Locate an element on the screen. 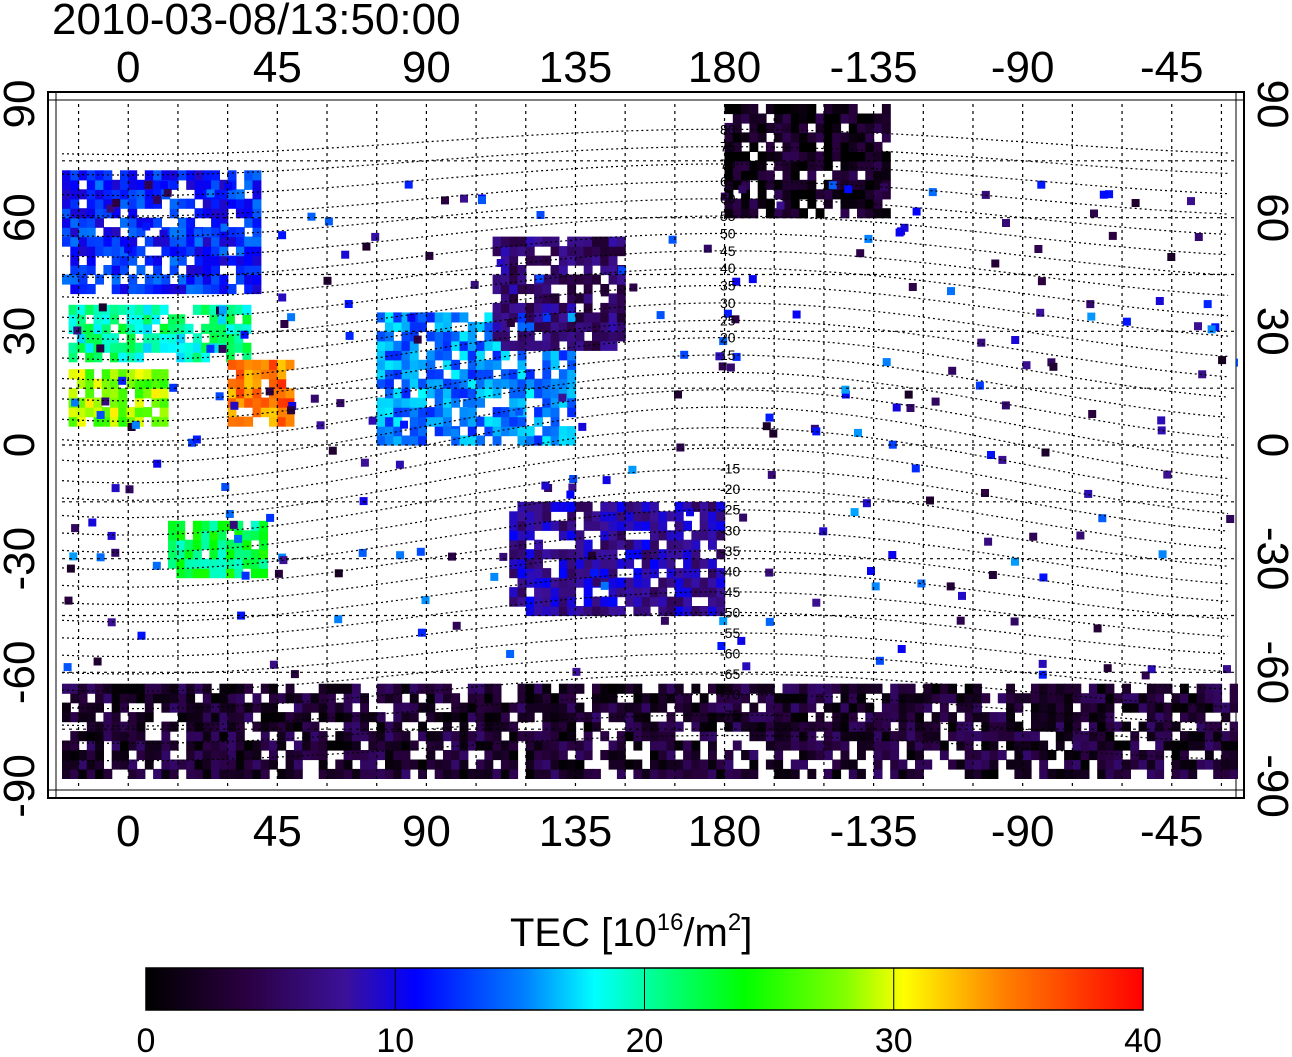 The image size is (1292, 1057). tec-region-horn-of-africa-arabia is located at coordinates (261, 393).